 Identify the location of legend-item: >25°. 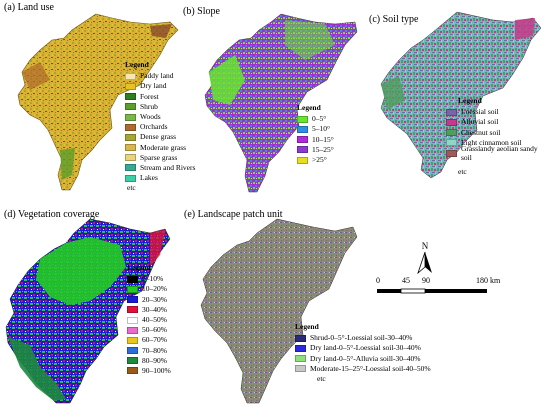
(315, 160).